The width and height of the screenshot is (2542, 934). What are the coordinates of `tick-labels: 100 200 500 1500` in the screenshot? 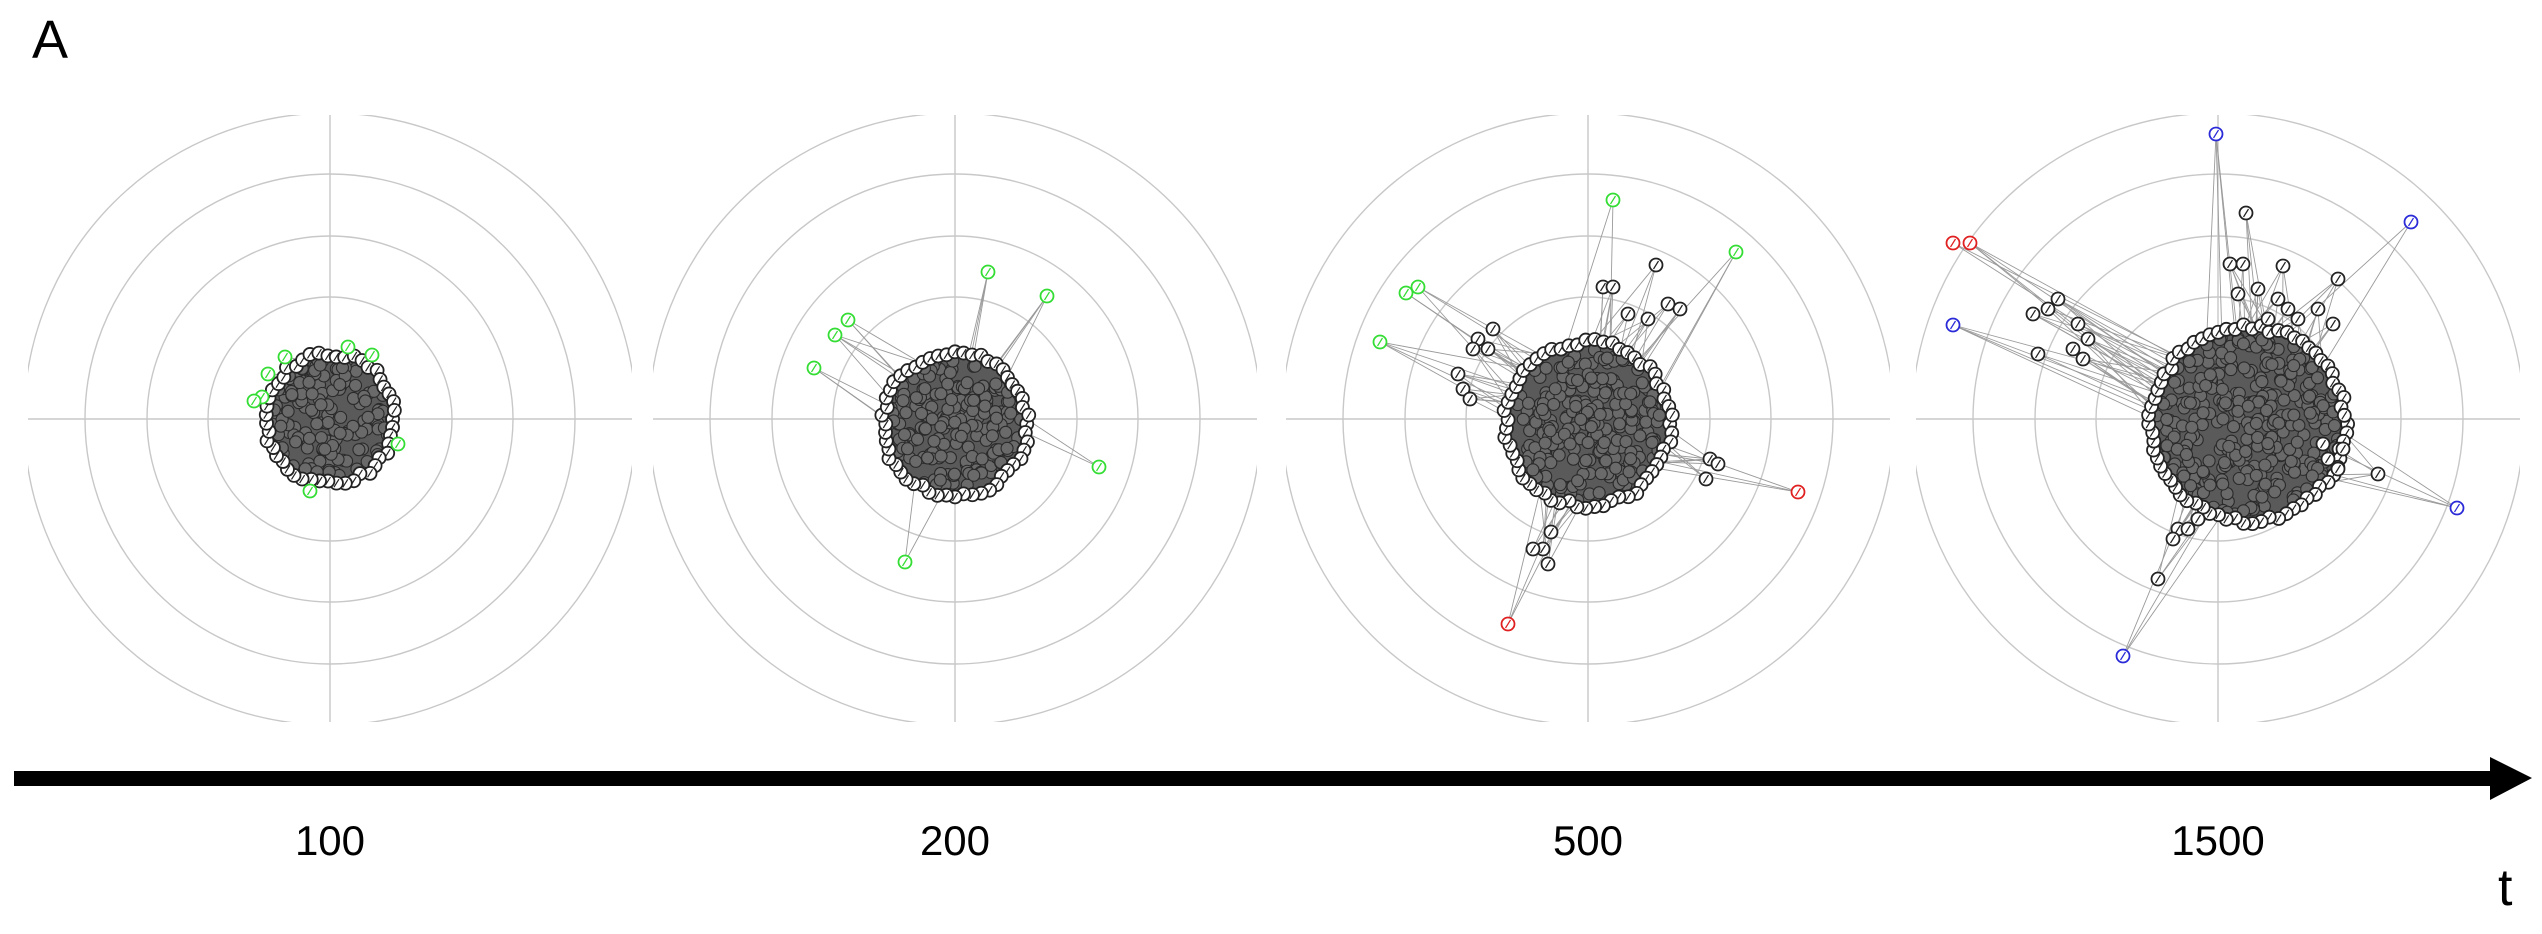 It's located at (1280, 840).